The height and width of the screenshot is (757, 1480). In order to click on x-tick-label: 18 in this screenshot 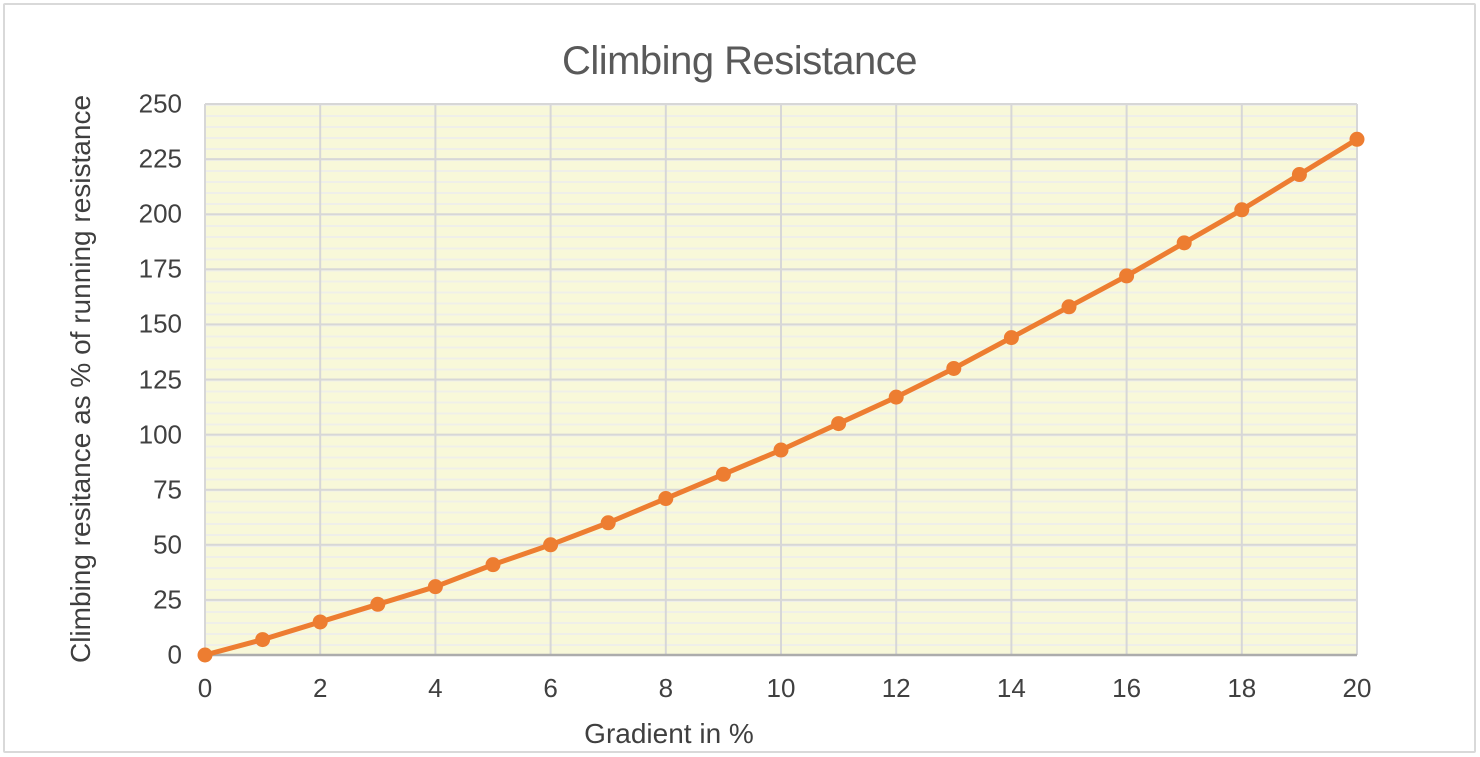, I will do `click(1242, 688)`.